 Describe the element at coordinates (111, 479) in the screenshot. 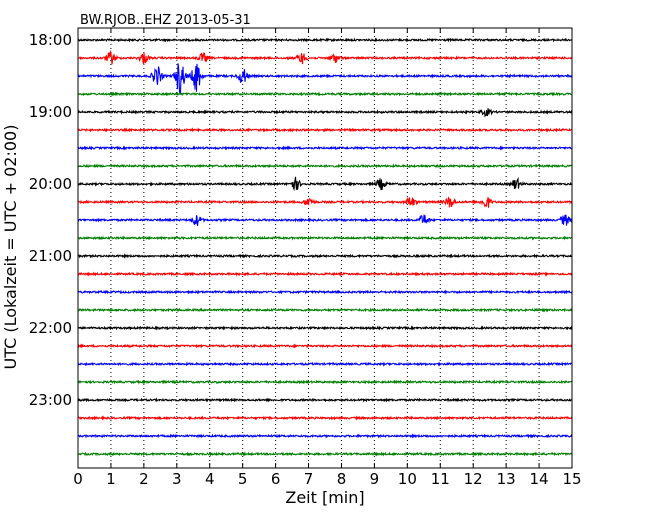

I see `x-tick-label: 1` at that location.